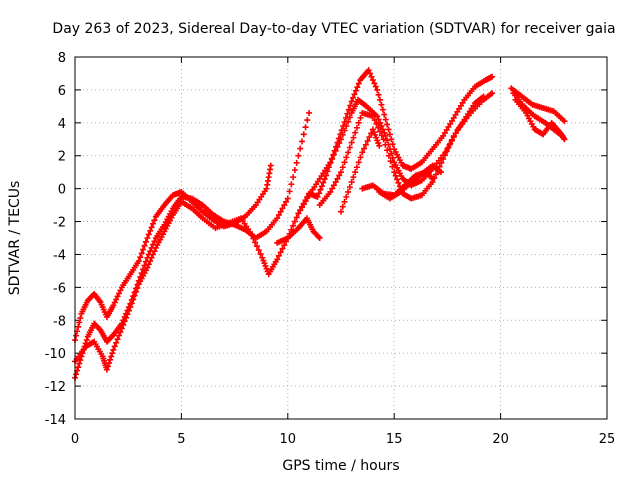 Image resolution: width=640 pixels, height=480 pixels. What do you see at coordinates (55, 420) in the screenshot?
I see `y-tick-label: -14` at bounding box center [55, 420].